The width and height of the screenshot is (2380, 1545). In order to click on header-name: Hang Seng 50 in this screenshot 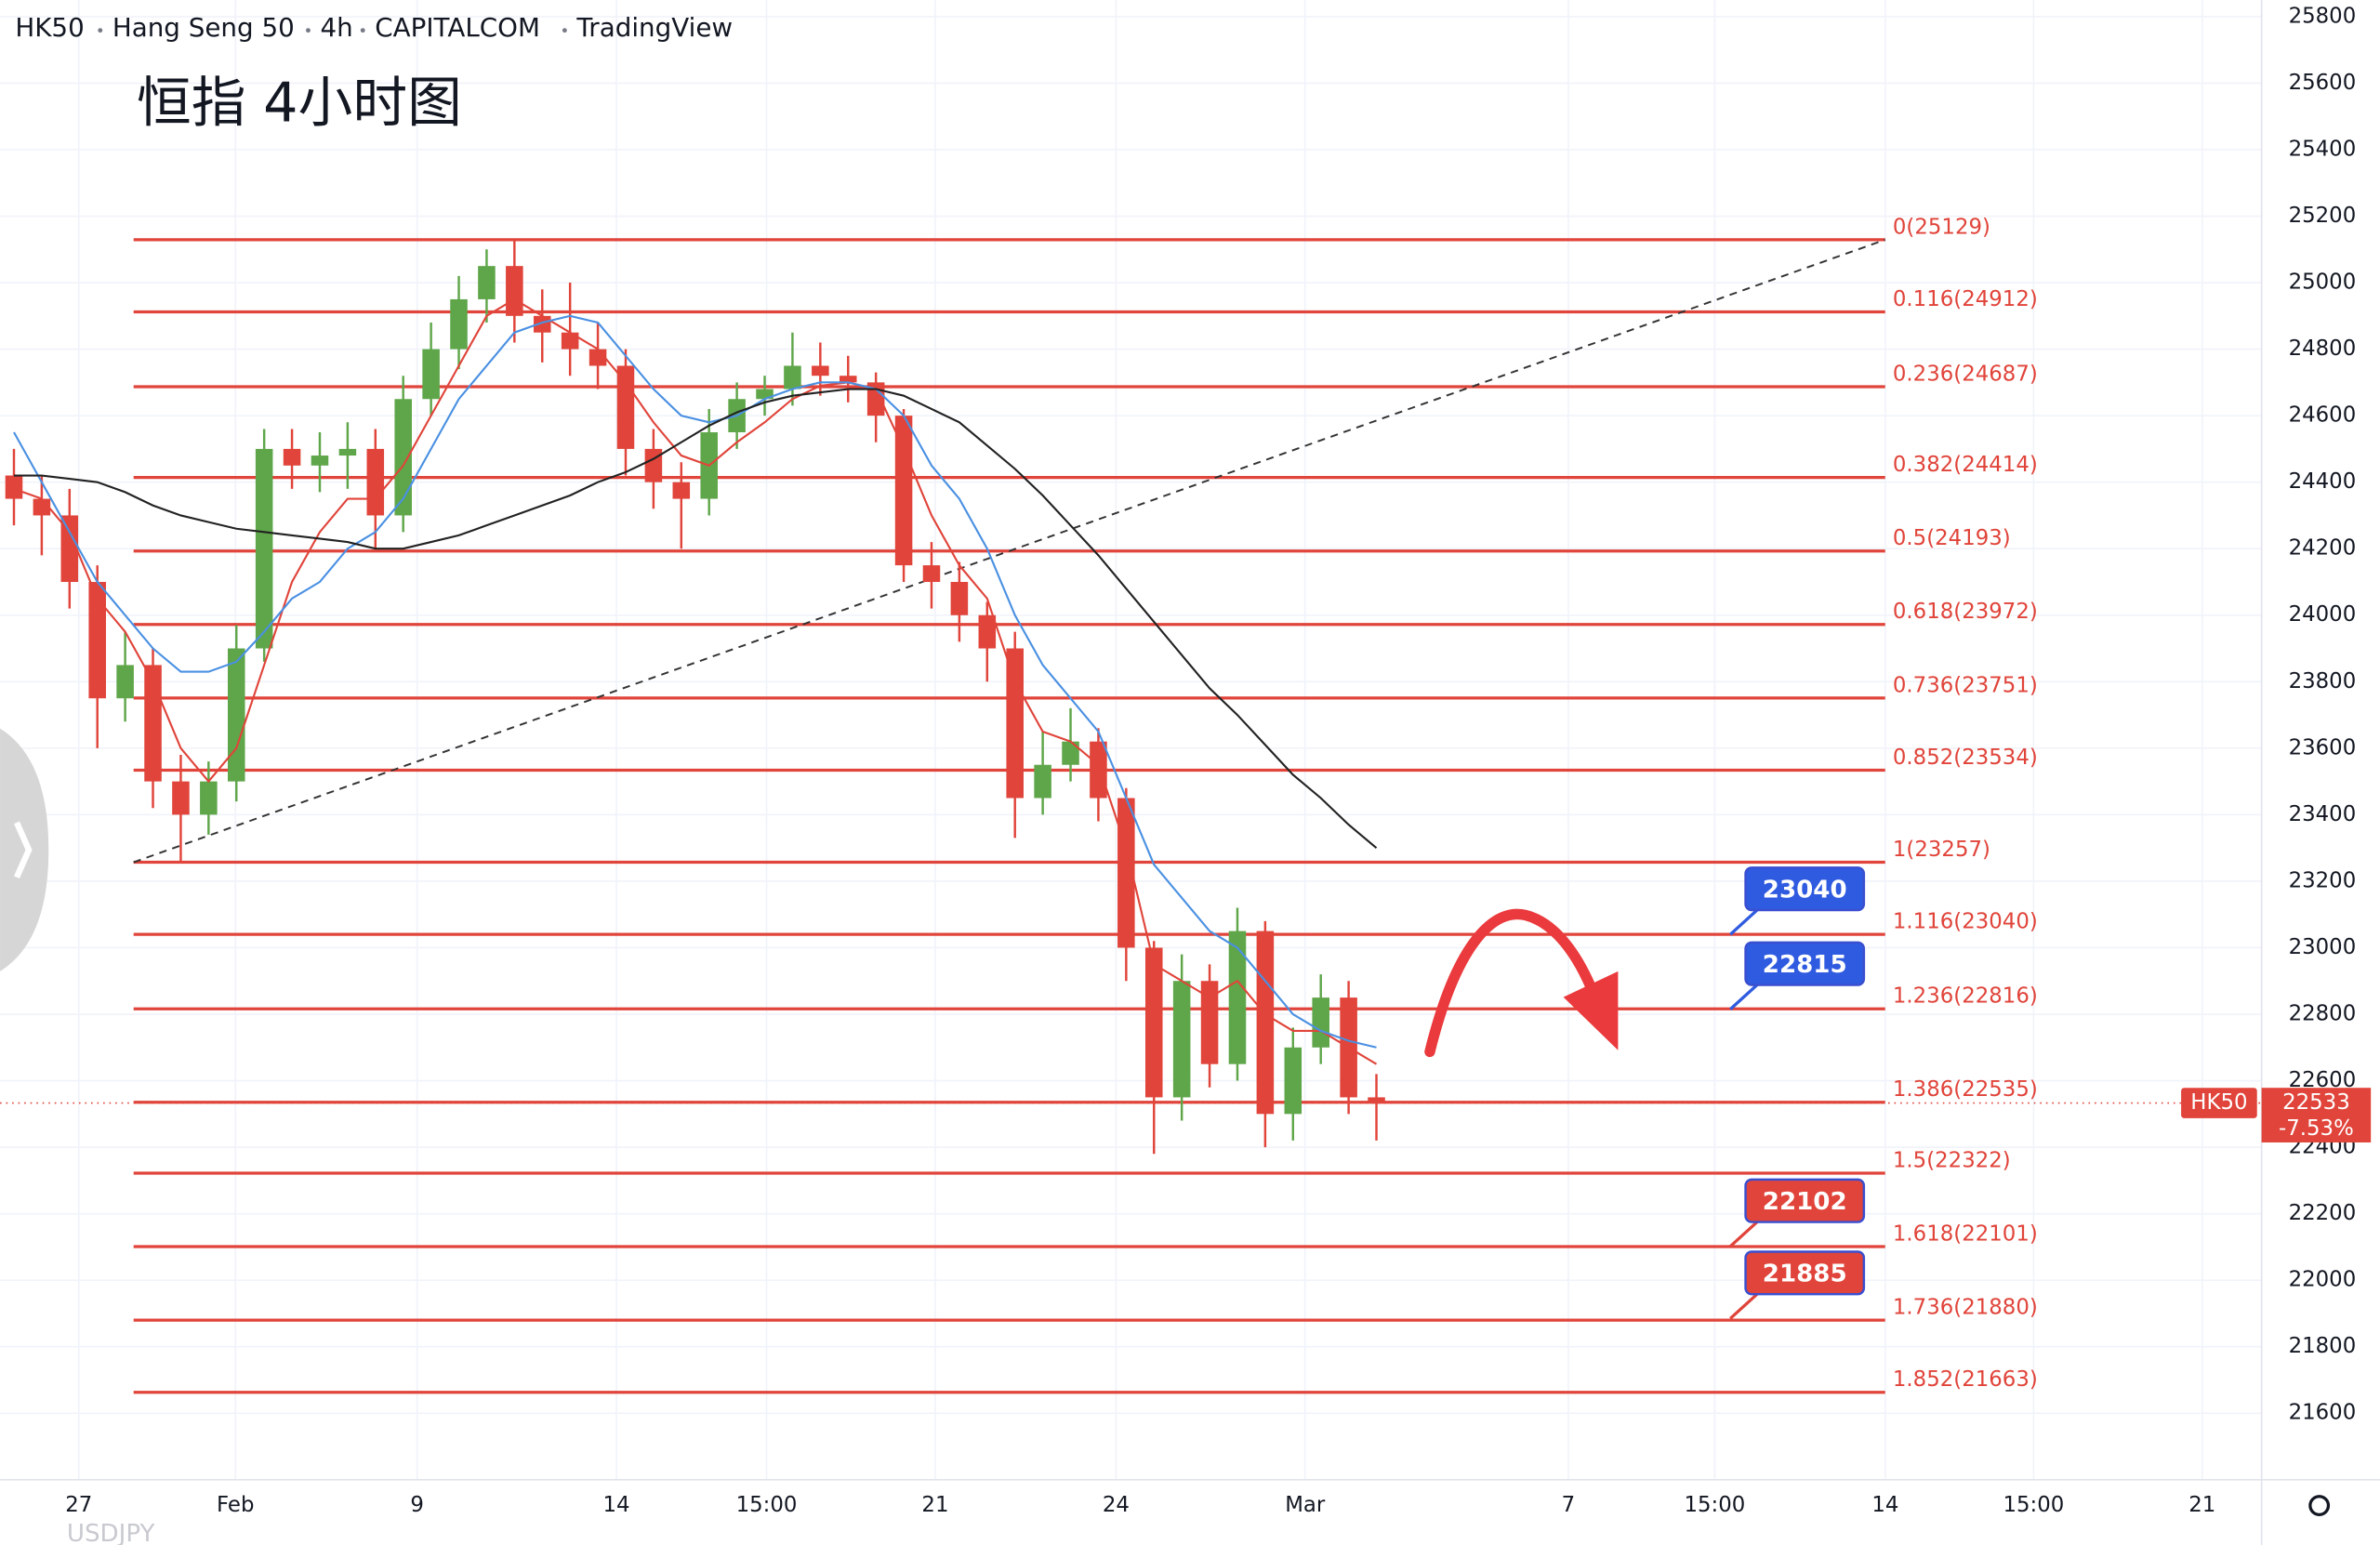, I will do `click(203, 27)`.